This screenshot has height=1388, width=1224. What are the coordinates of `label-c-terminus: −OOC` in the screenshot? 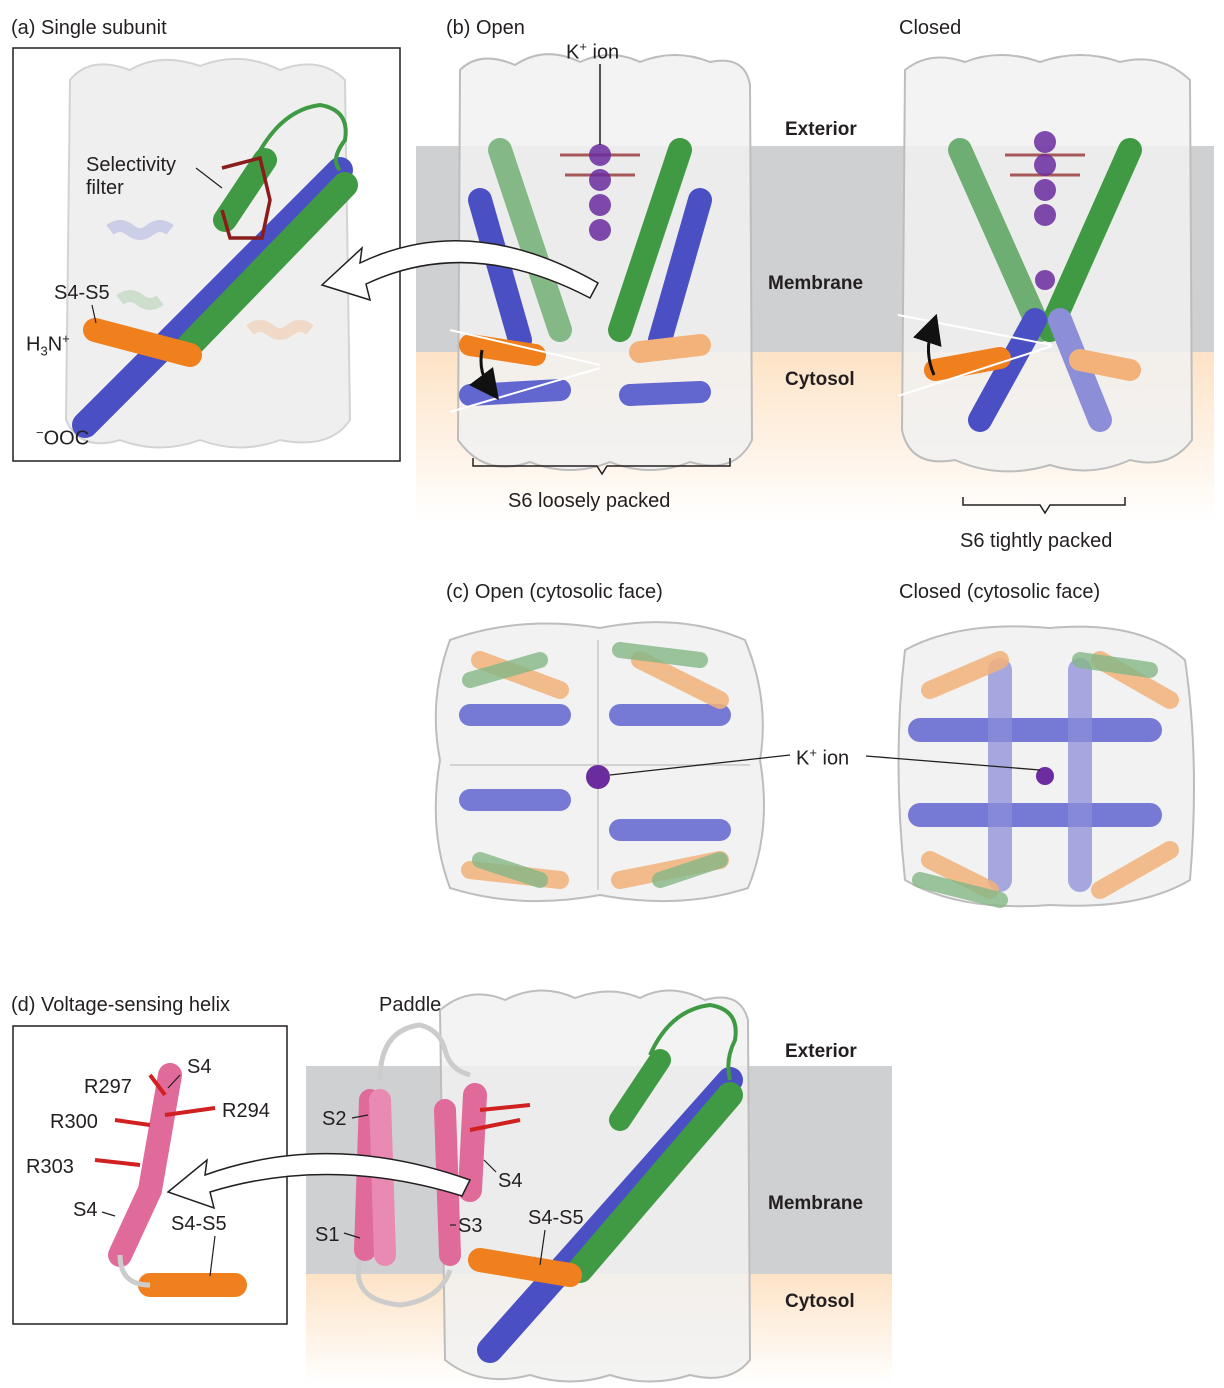 It's located at (63, 437).